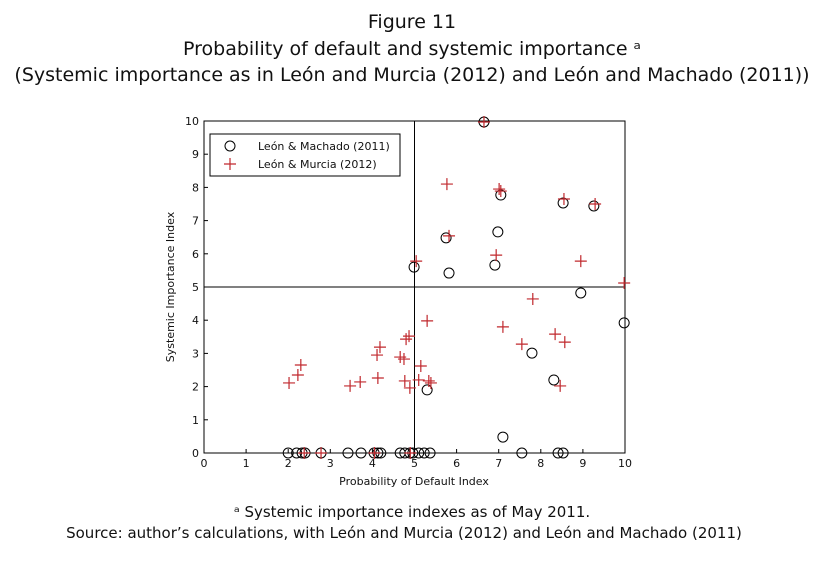 The height and width of the screenshot is (571, 825). Describe the element at coordinates (456, 463) in the screenshot. I see `x-tick-label: 6` at that location.